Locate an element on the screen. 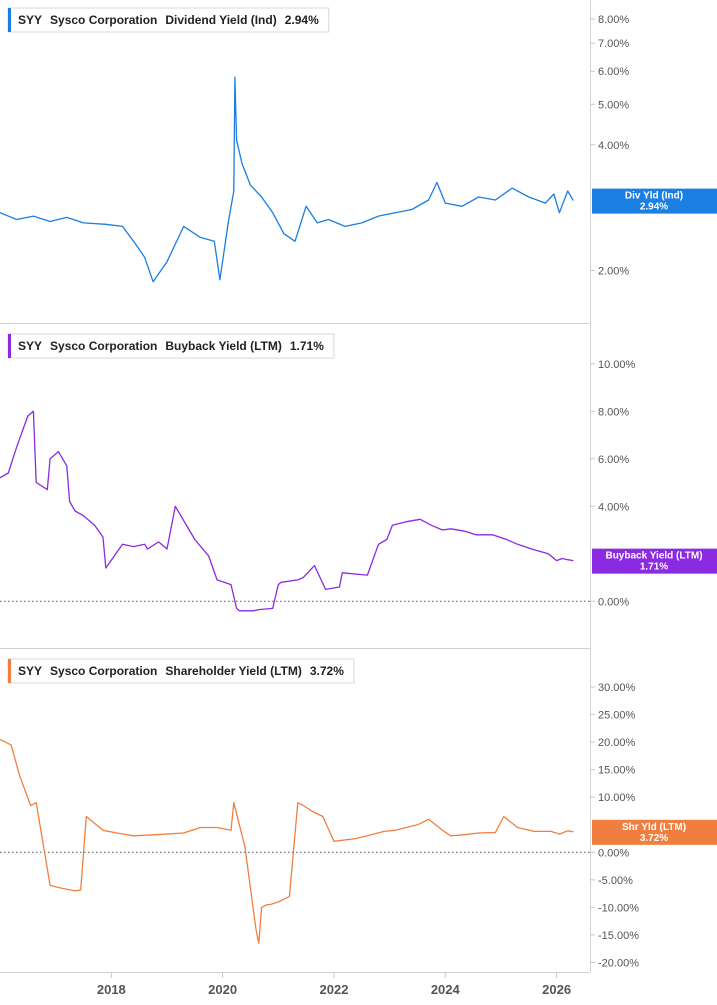 The height and width of the screenshot is (1005, 717). current-value-tag: Shr Yld (LTM)3.72% is located at coordinates (654, 832).